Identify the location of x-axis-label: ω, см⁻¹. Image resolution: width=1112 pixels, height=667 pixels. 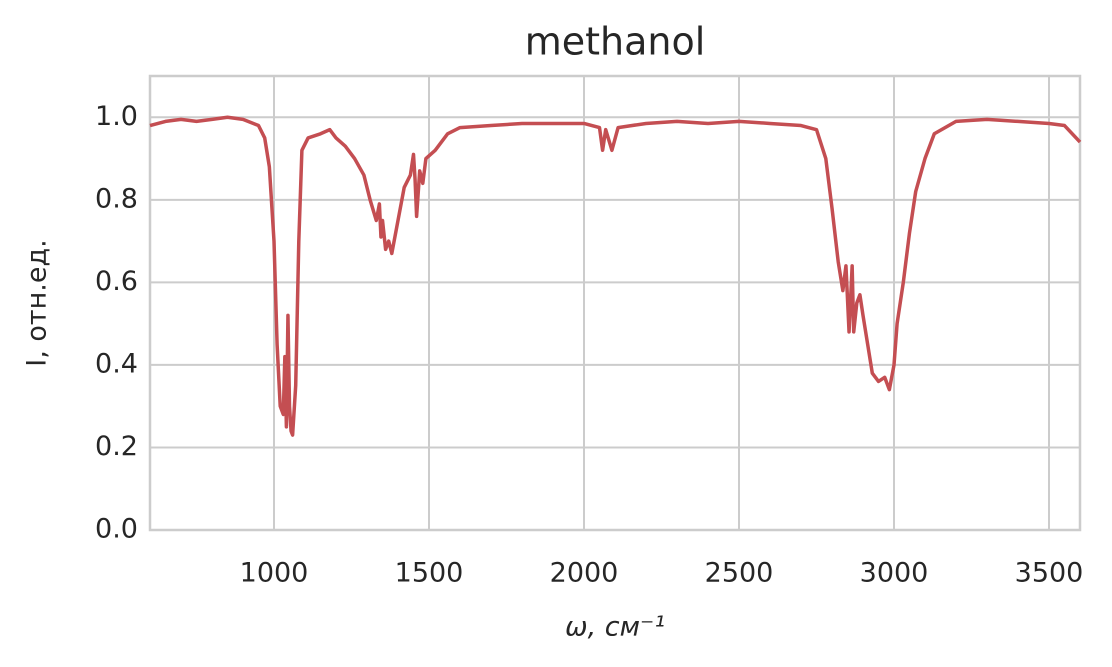
(615, 627).